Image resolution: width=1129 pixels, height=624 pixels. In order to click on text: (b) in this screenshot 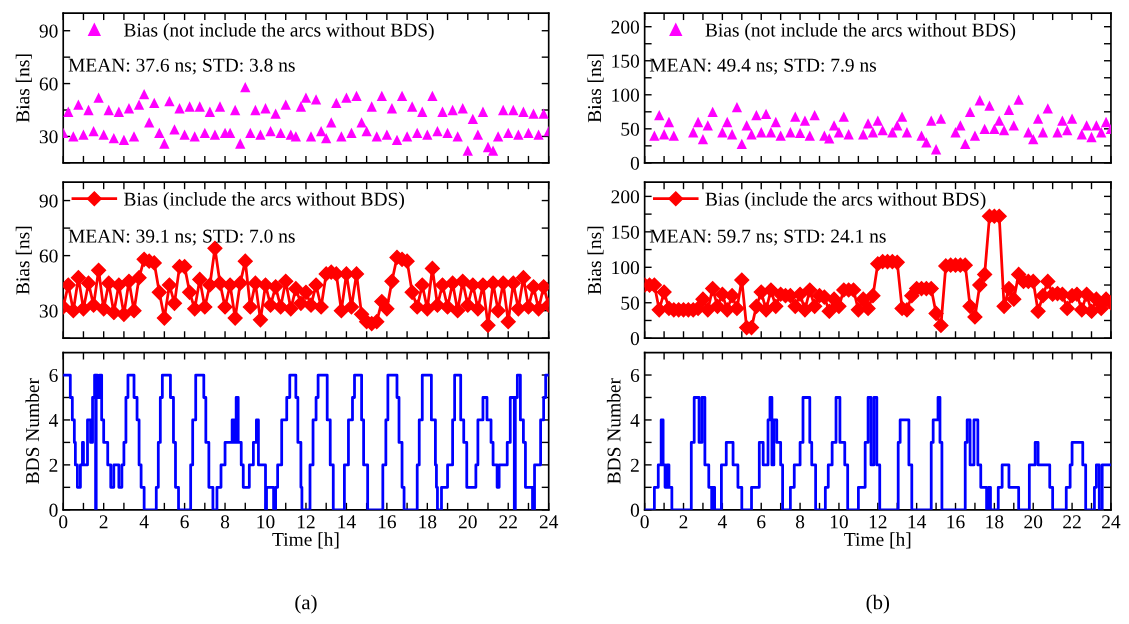, I will do `click(878, 604)`.